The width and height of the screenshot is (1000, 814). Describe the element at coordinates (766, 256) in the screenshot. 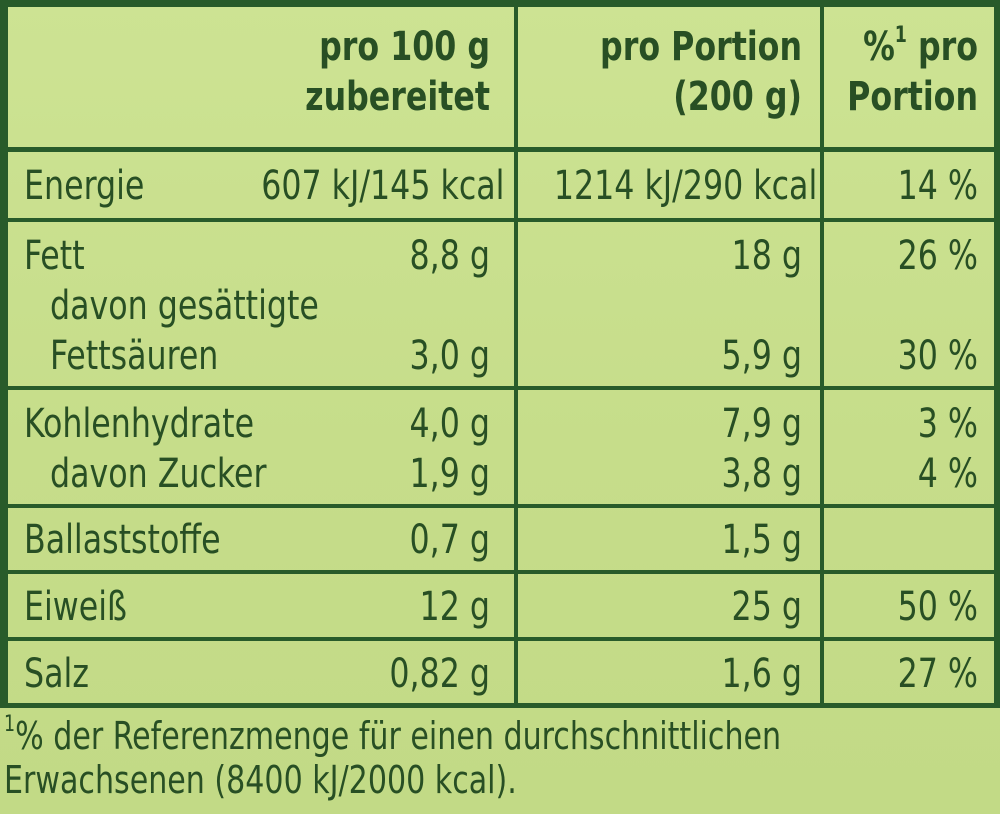

I see `cell-fett-portion: 18 g` at that location.